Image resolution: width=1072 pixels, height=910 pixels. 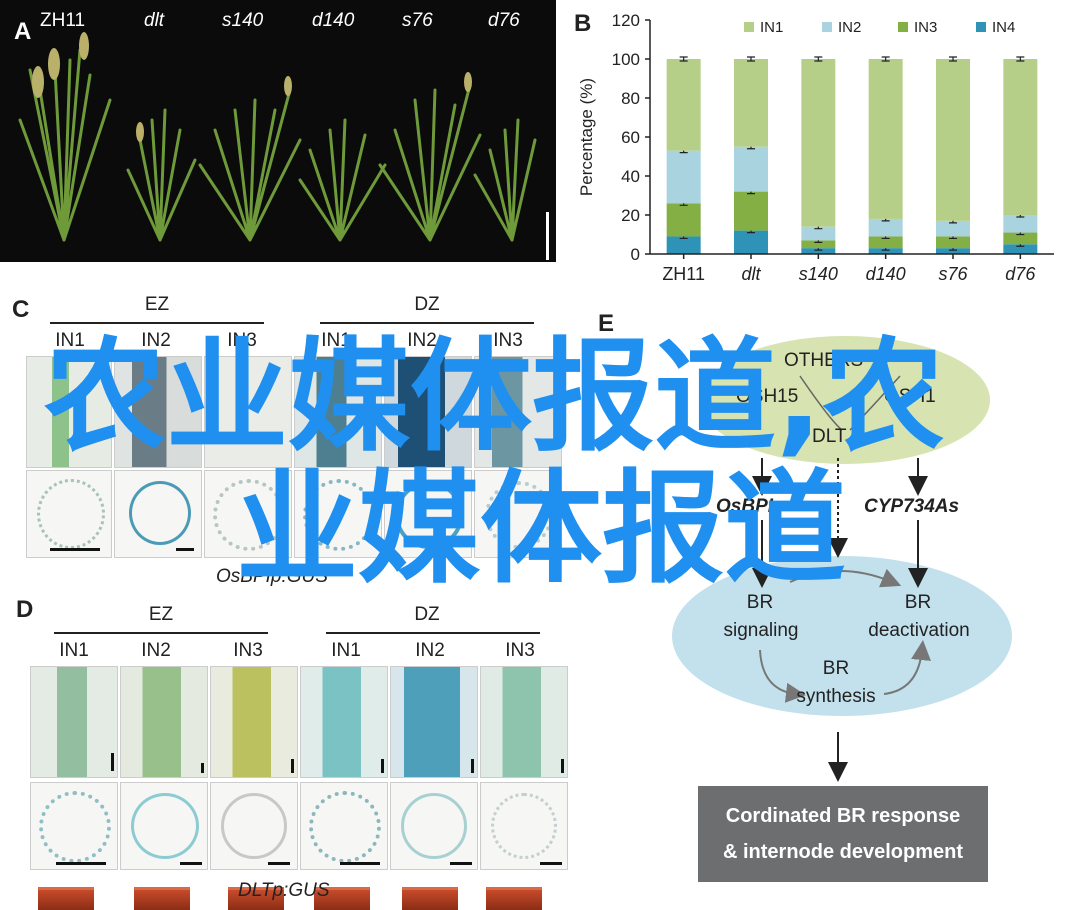 I want to click on col-label-c-in2: IN2, so click(x=156, y=340).